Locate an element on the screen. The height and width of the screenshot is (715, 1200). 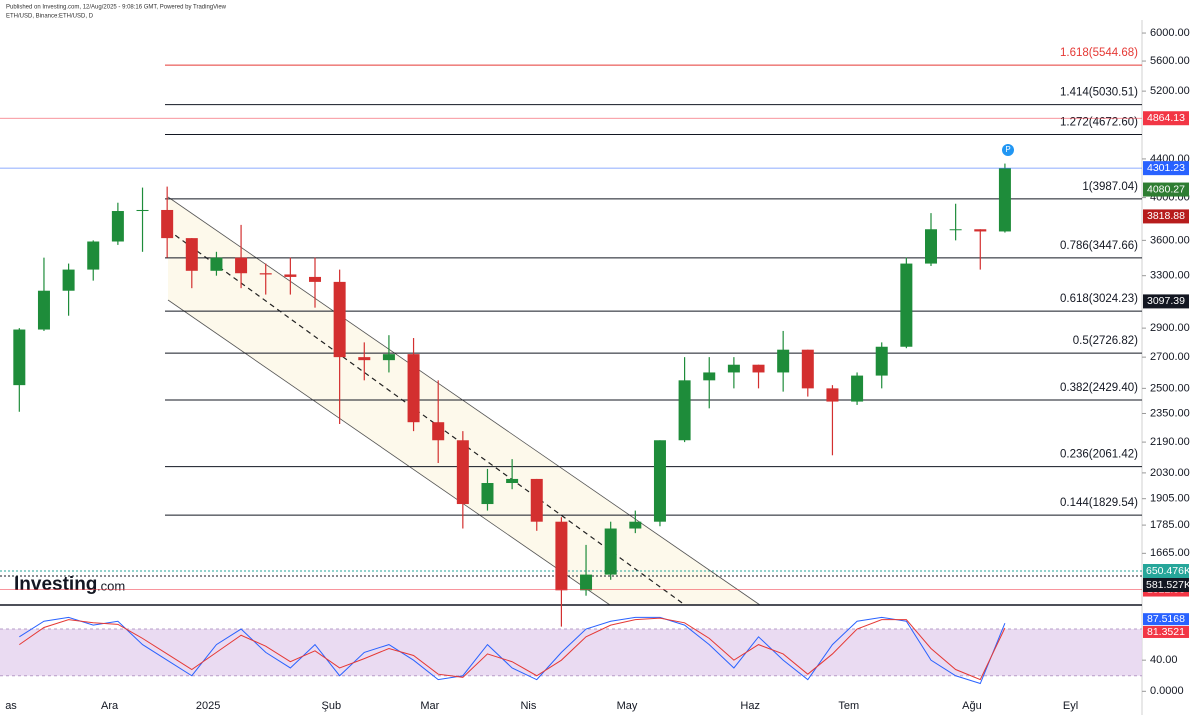
osc-tick-label: 0.0000 is located at coordinates (1167, 691).